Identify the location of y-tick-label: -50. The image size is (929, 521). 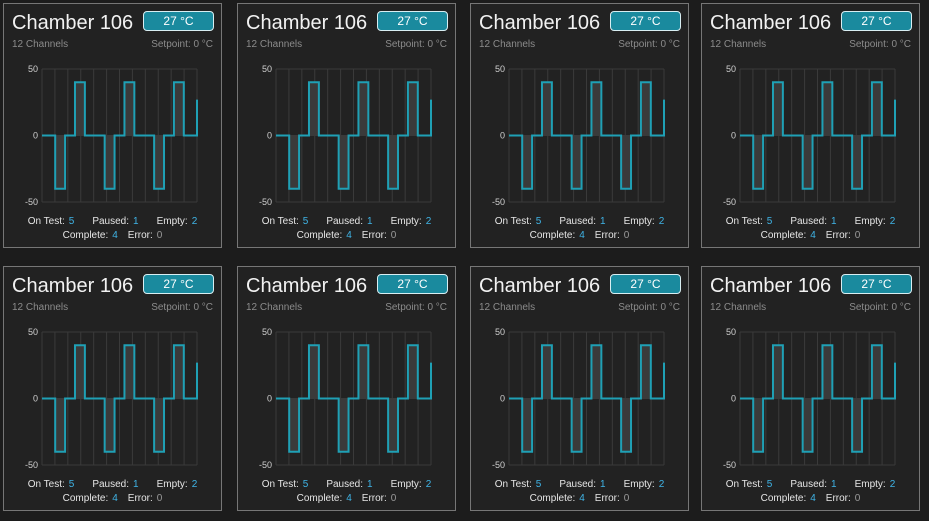
(265, 202).